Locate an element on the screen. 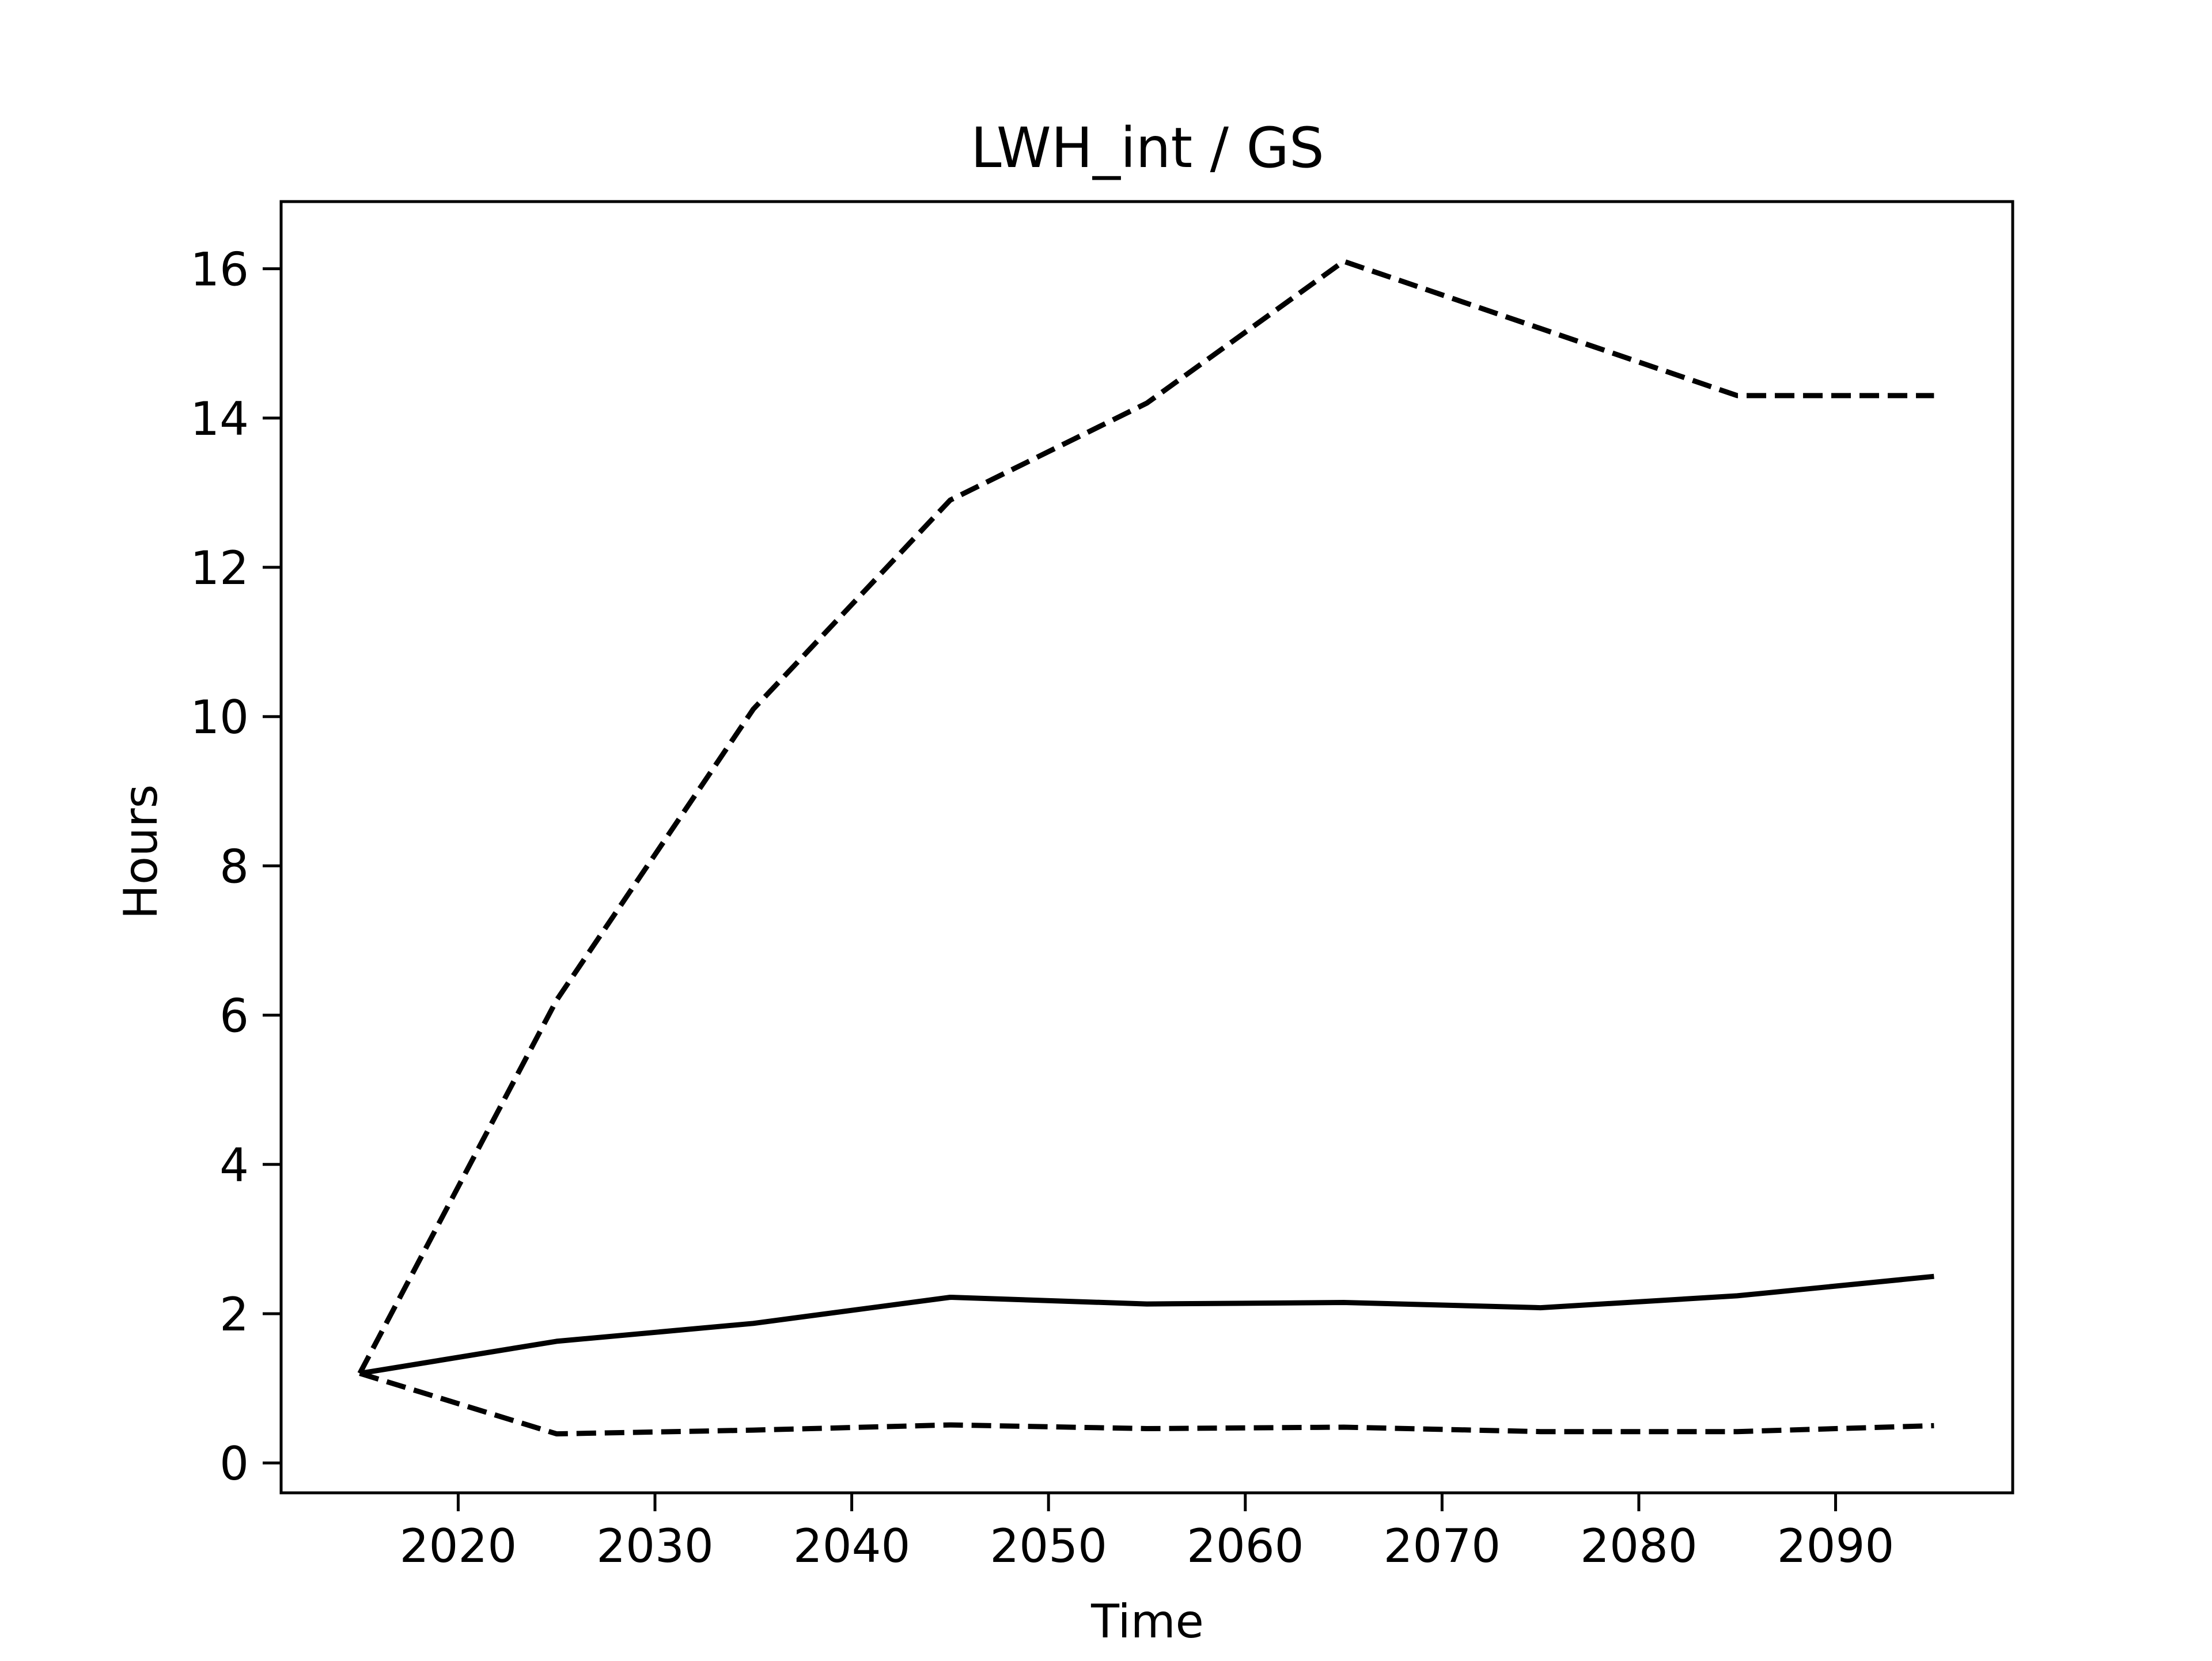 This screenshot has width=2212, height=1661. y-tick-label: 4 is located at coordinates (234, 1165).